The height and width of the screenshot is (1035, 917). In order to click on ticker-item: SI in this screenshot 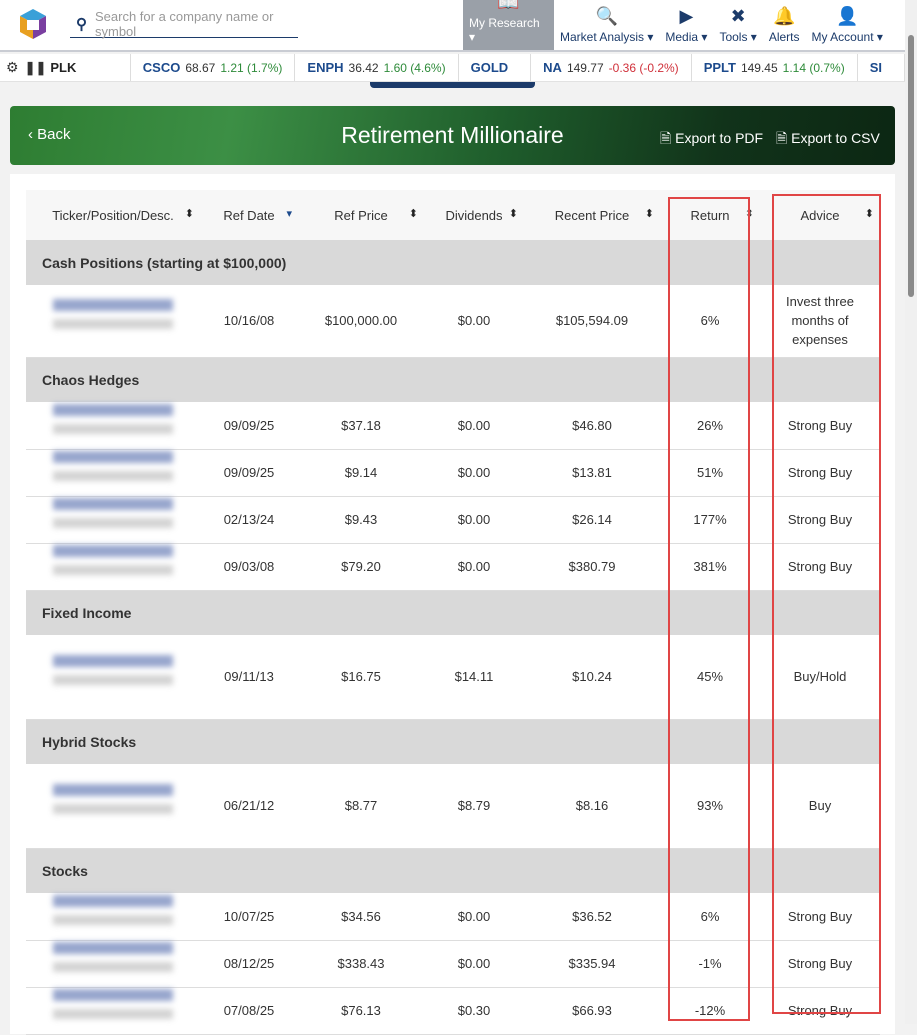, I will do `click(881, 67)`.